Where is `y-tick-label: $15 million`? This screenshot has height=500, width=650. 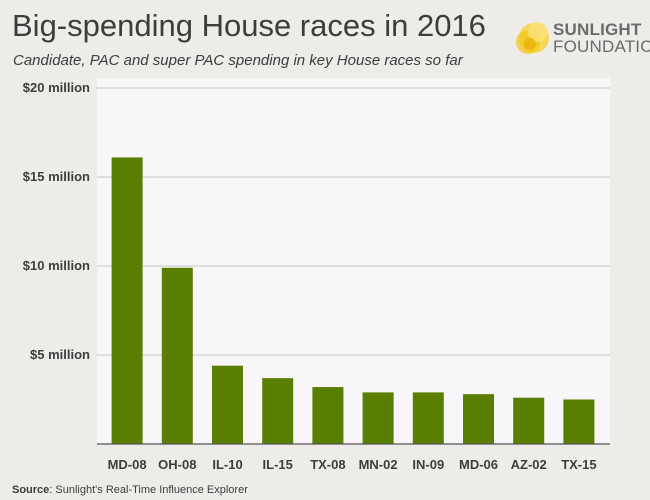 y-tick-label: $15 million is located at coordinates (56, 176).